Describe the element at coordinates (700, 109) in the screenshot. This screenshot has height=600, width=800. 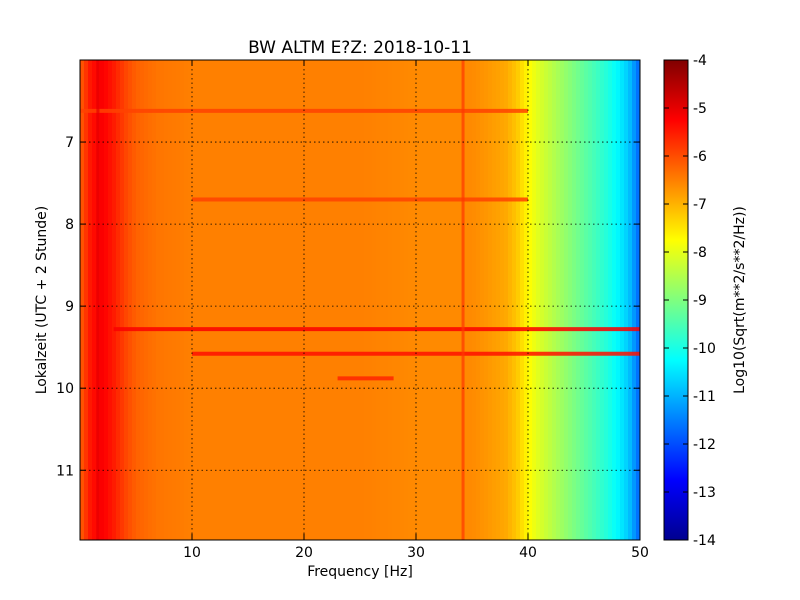
I see `colorbar-tick-label: -5` at that location.